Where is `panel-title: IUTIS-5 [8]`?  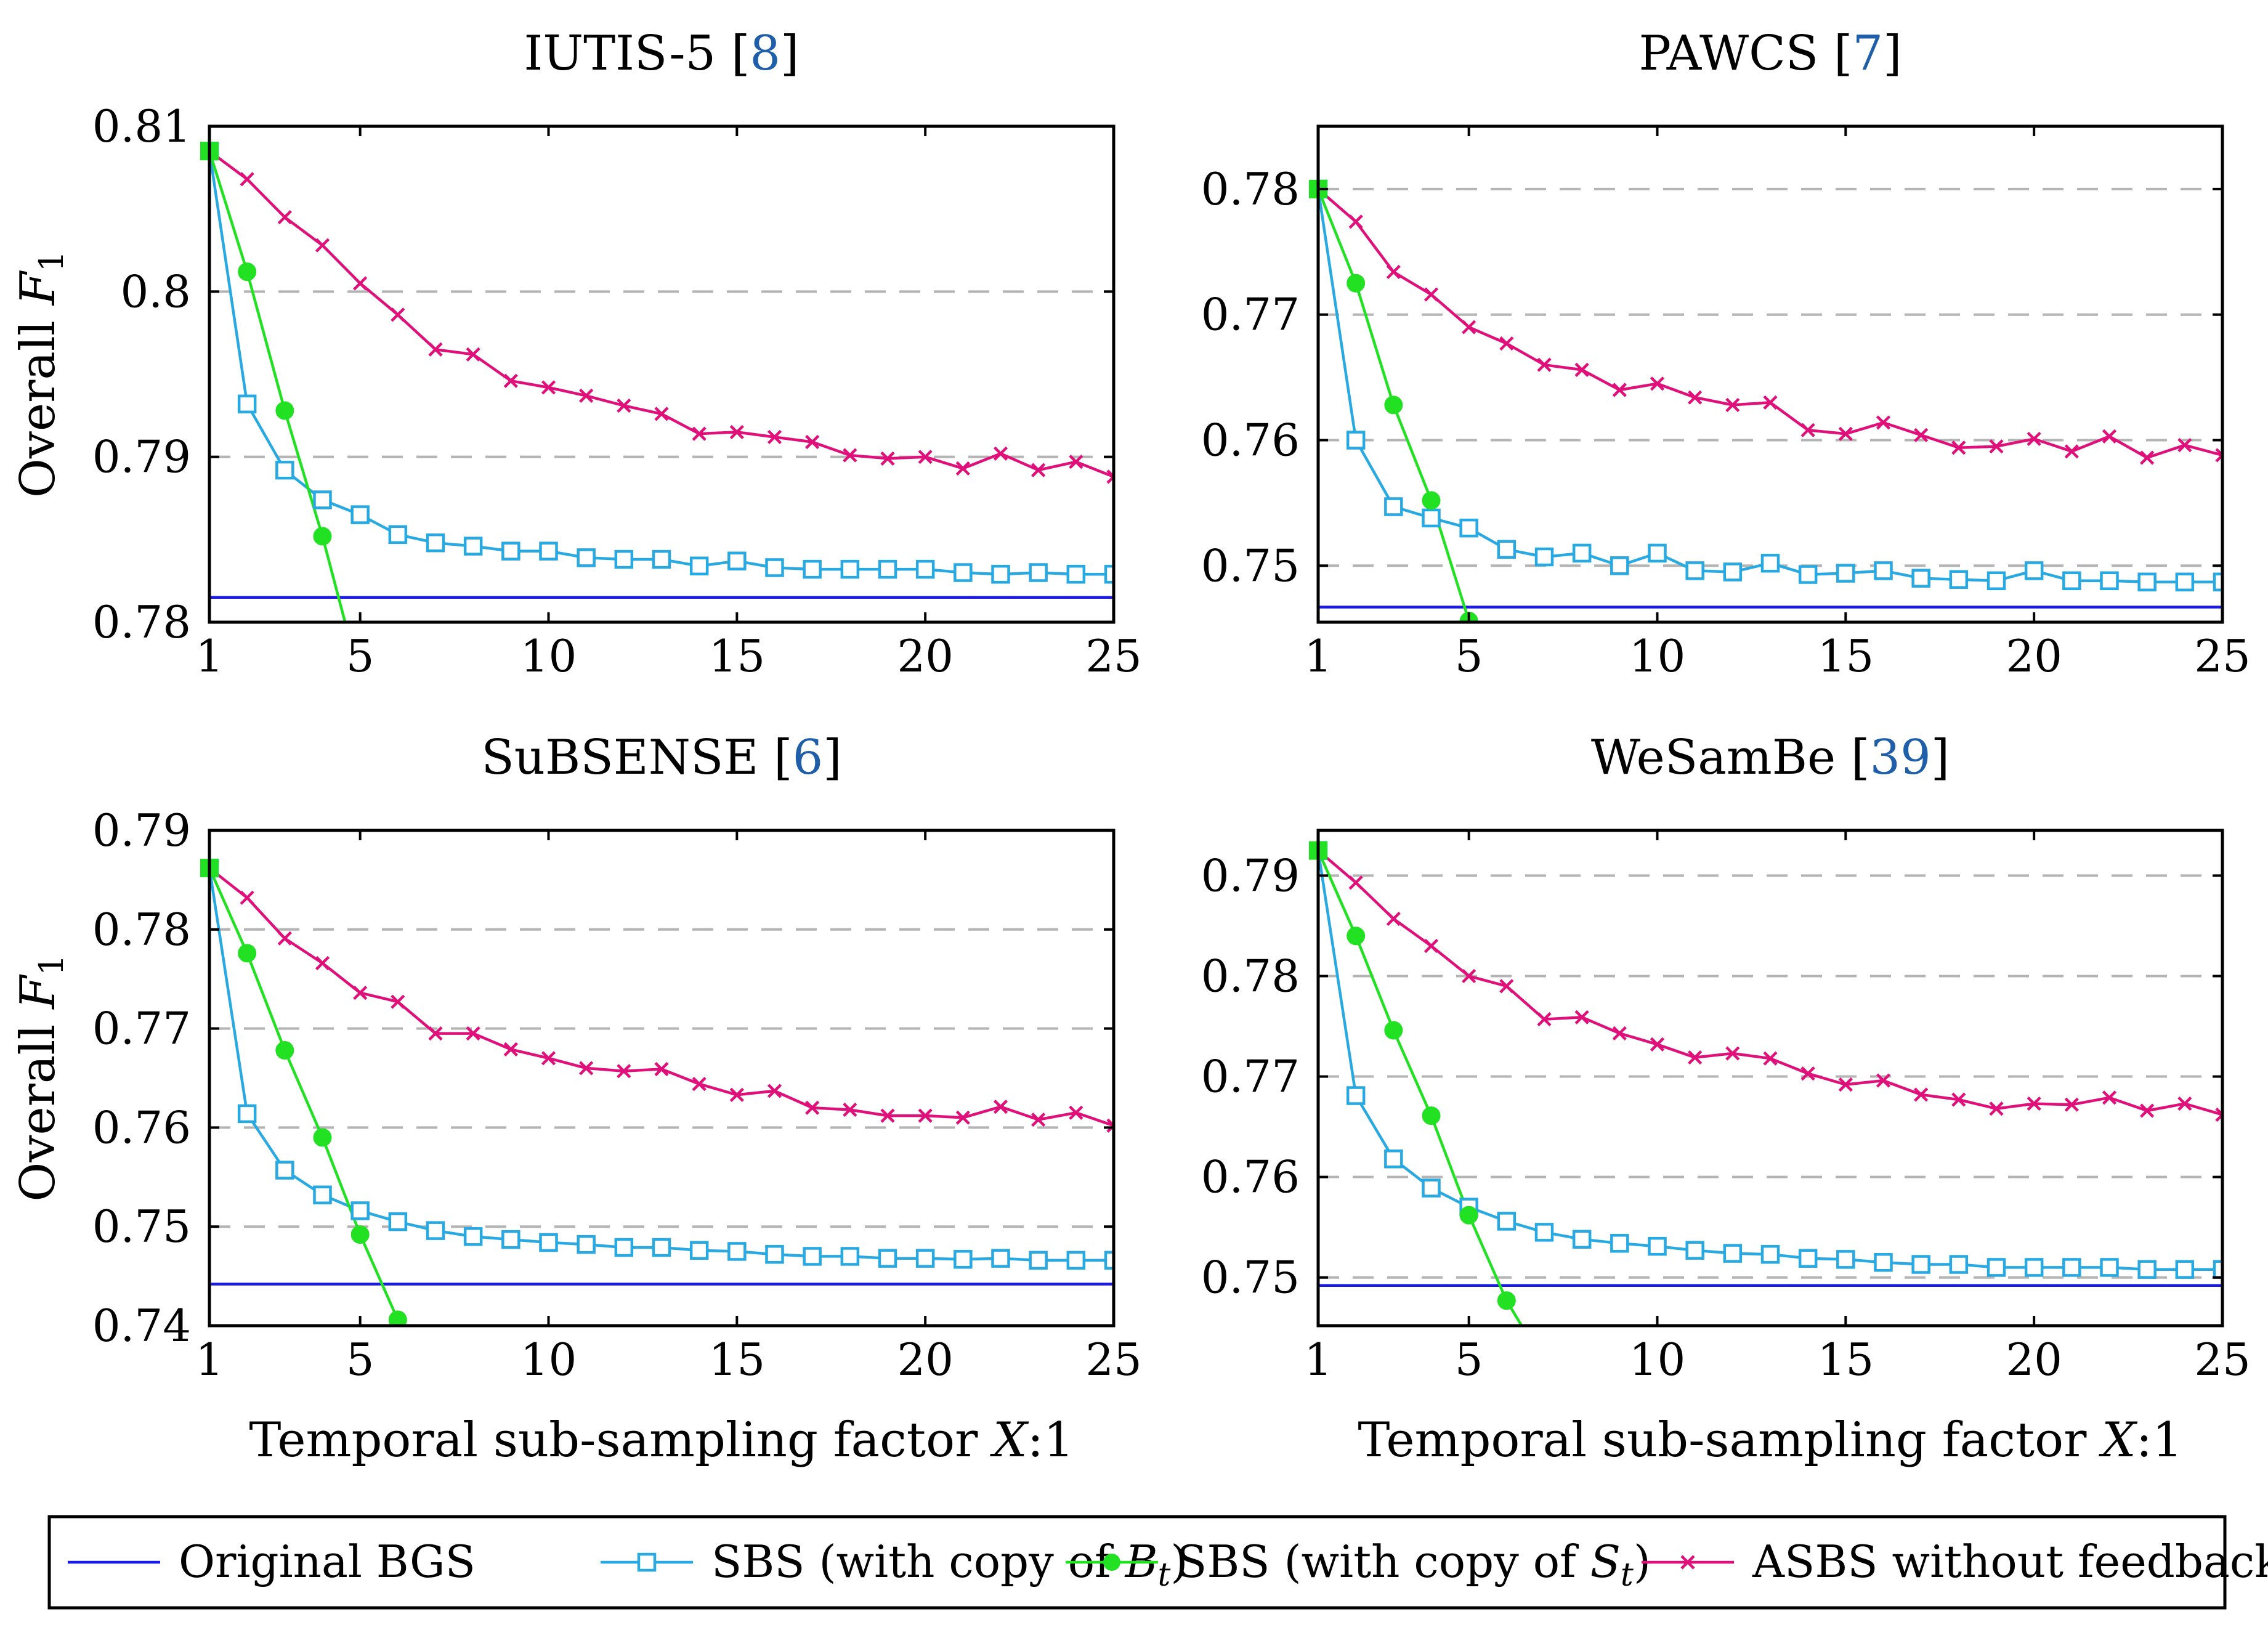 panel-title: IUTIS-5 [8] is located at coordinates (662, 53).